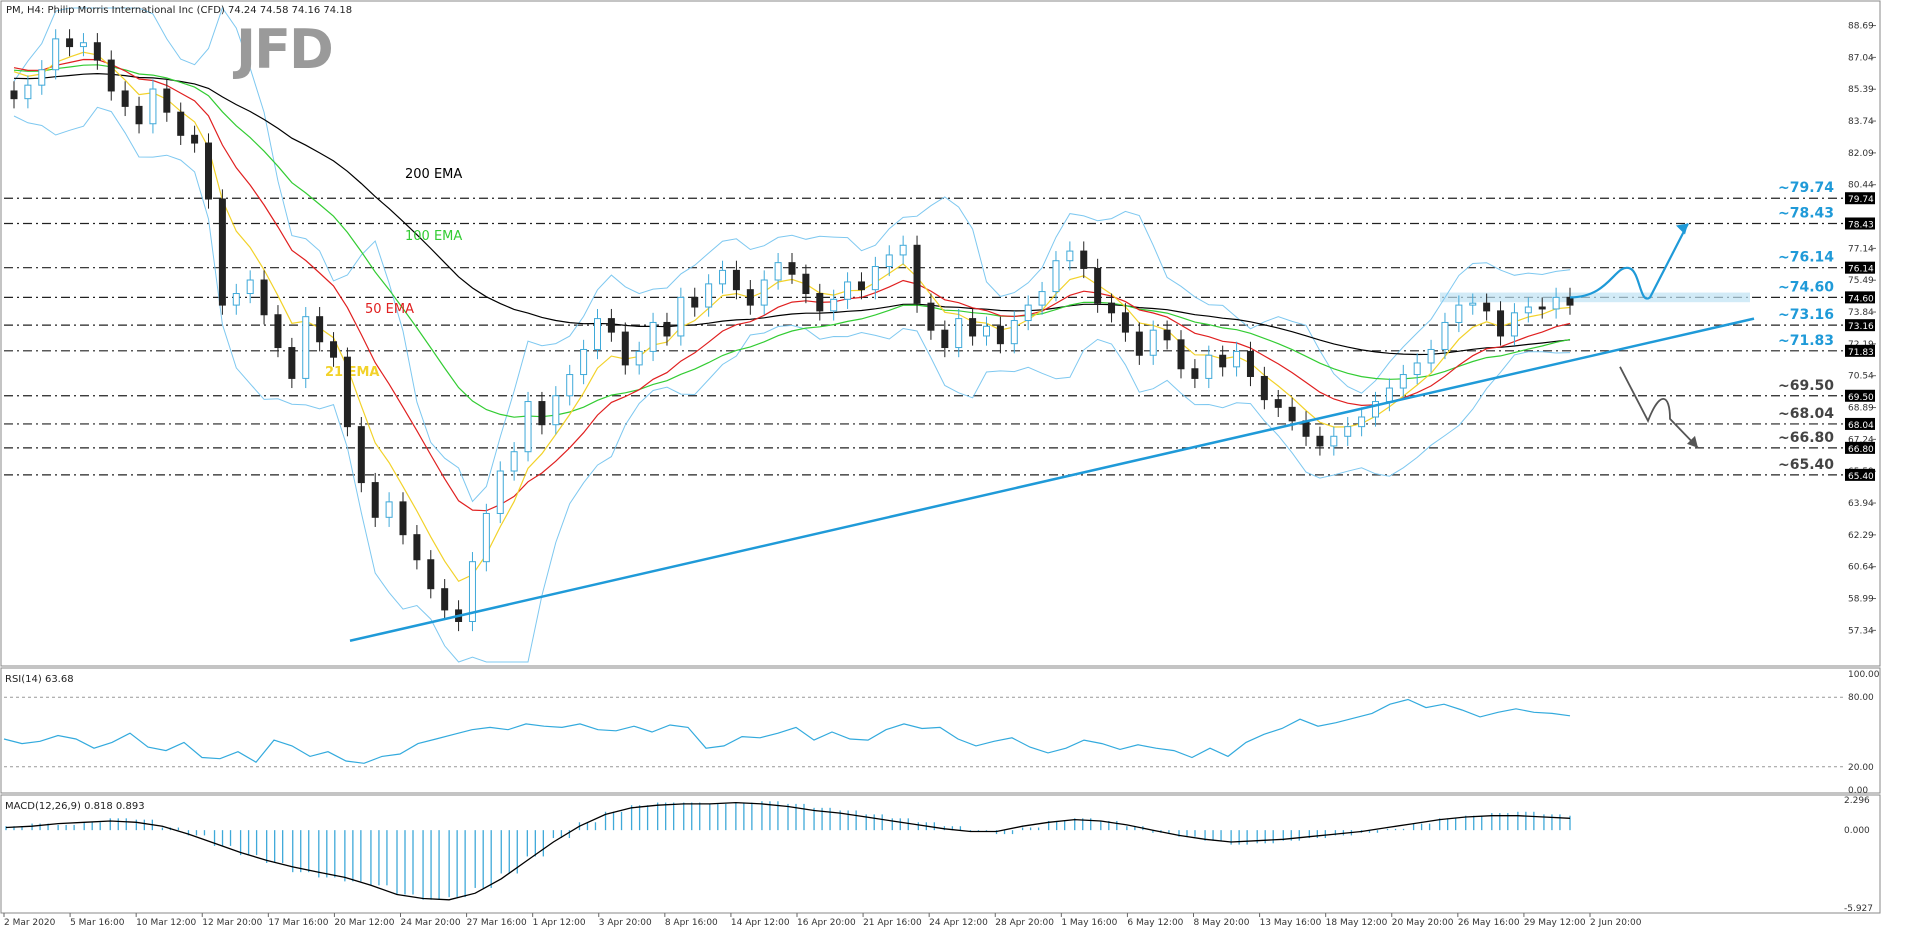 Image resolution: width=1916 pixels, height=928 pixels. I want to click on level-label: ~79.74, so click(1806, 188).